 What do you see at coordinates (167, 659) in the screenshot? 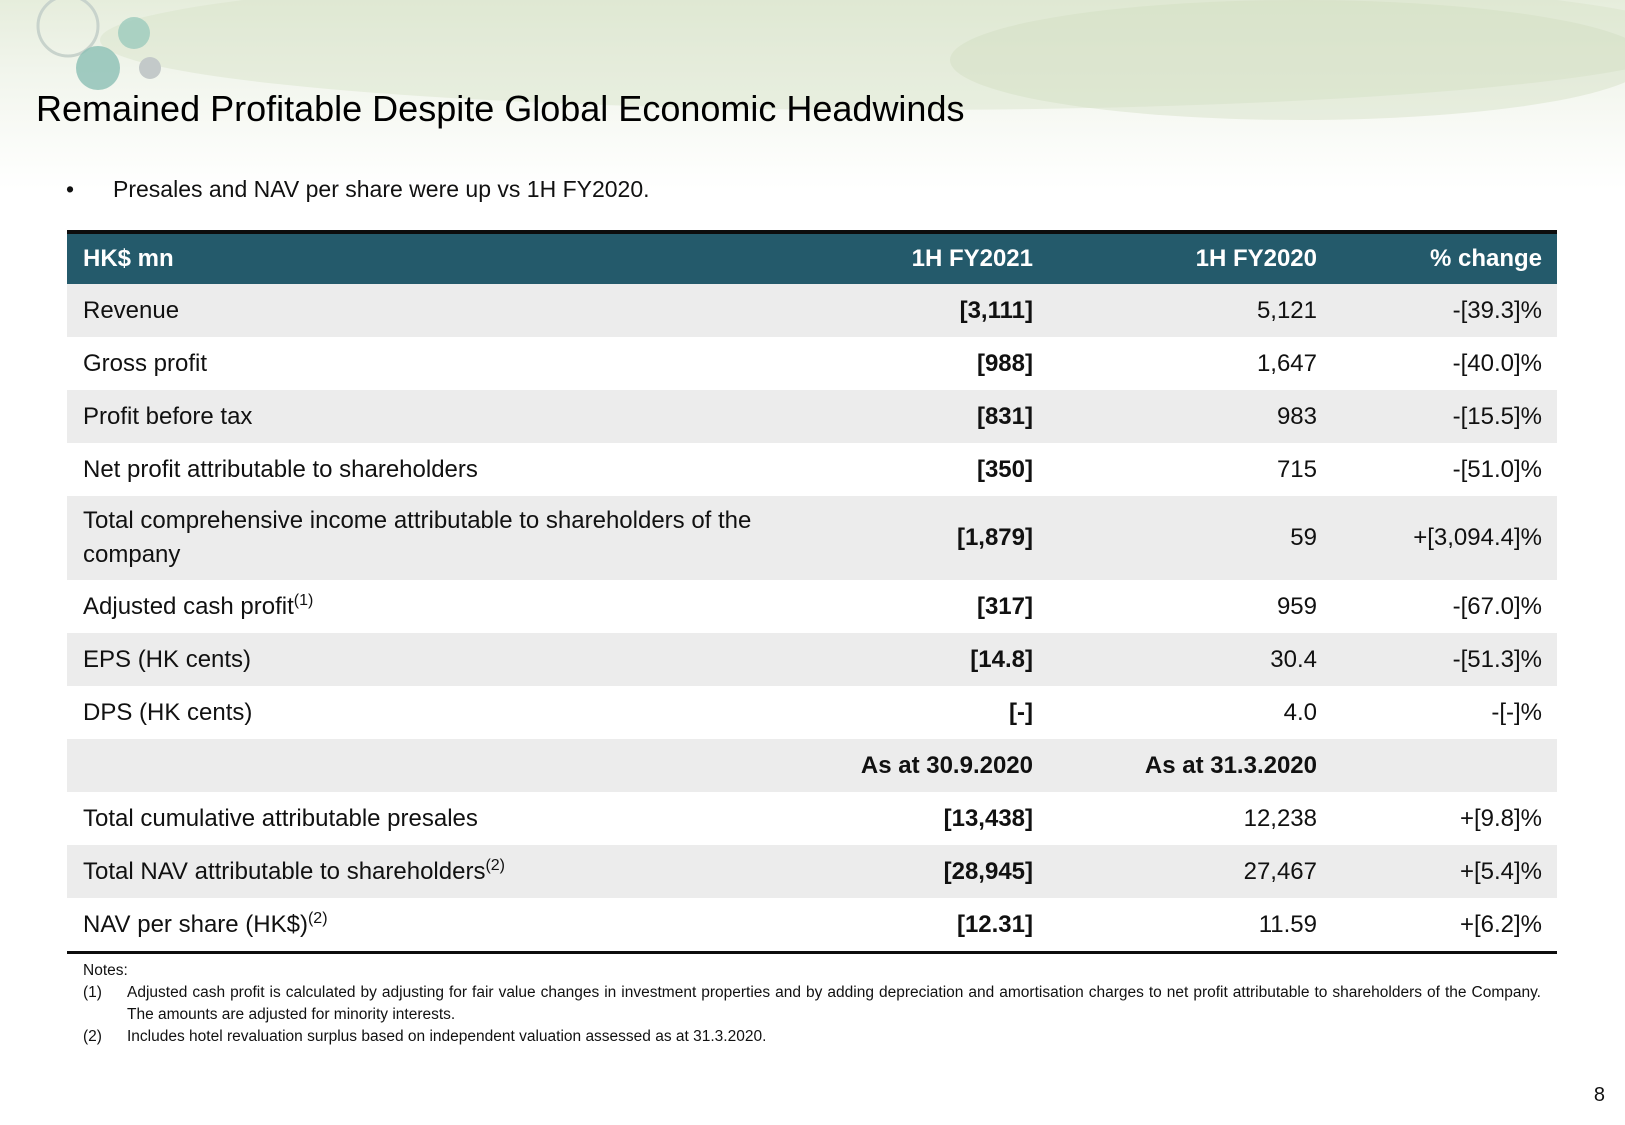
I see `label-text: EPS (HK cents)` at bounding box center [167, 659].